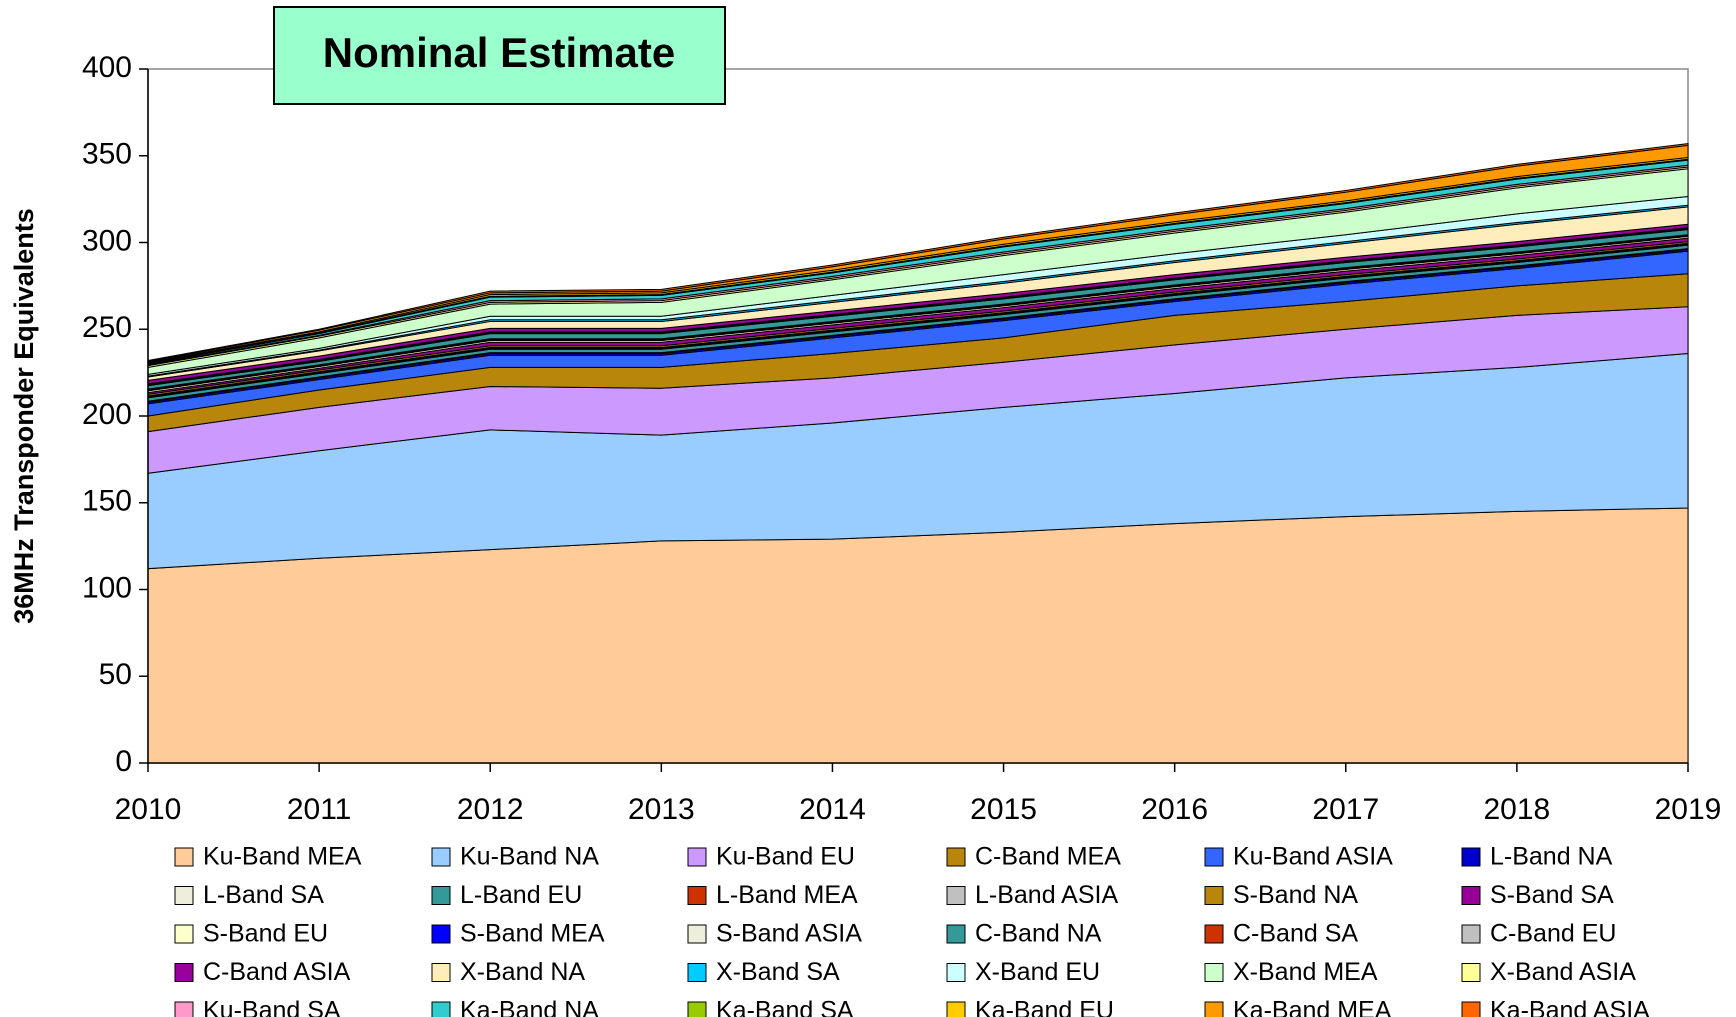 The image size is (1736, 1017). What do you see at coordinates (832, 809) in the screenshot?
I see `x-tick-label: 2014` at bounding box center [832, 809].